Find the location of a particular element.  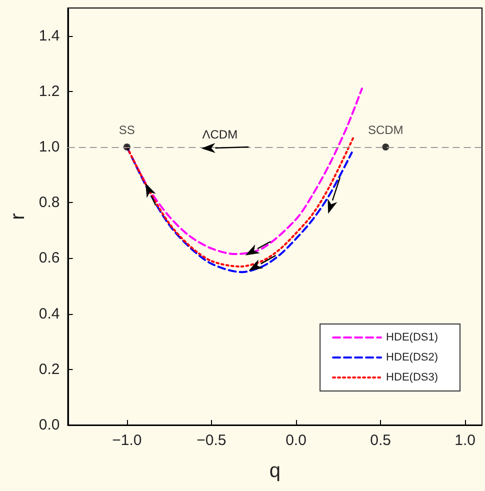

y-tick-label: 0.2 is located at coordinates (49, 369).